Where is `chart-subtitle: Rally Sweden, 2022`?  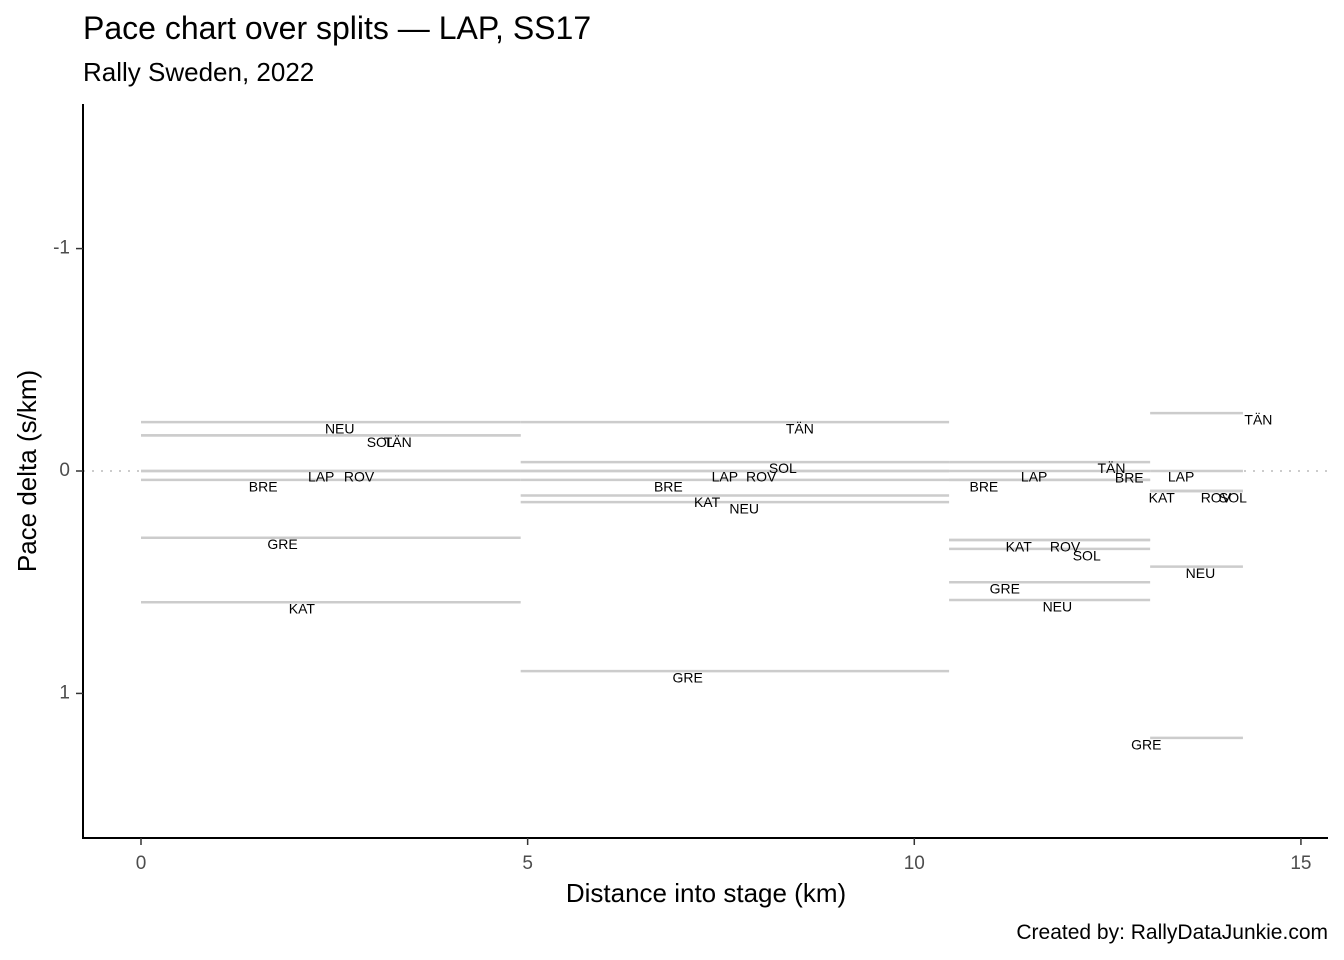 chart-subtitle: Rally Sweden, 2022 is located at coordinates (199, 72).